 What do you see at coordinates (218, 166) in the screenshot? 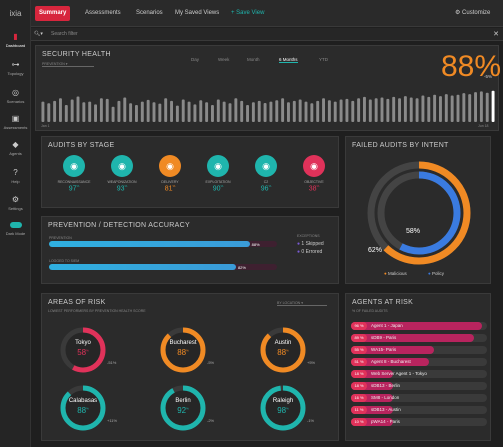
I see `stage-icon: ◉` at bounding box center [218, 166].